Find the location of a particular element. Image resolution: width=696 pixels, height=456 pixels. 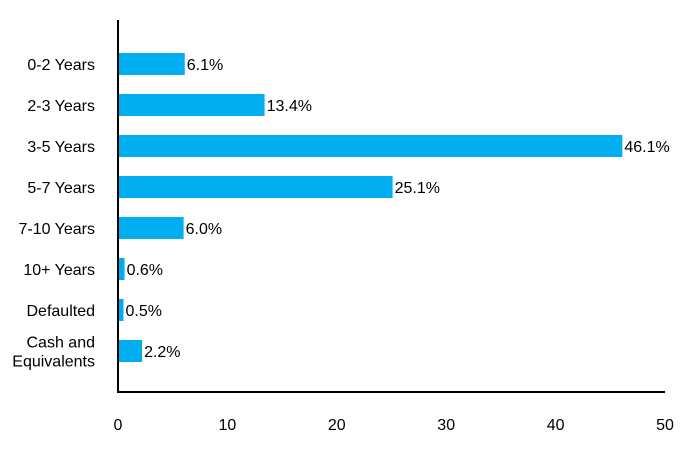

category-label: Cash and Equivalents is located at coordinates (53, 353).